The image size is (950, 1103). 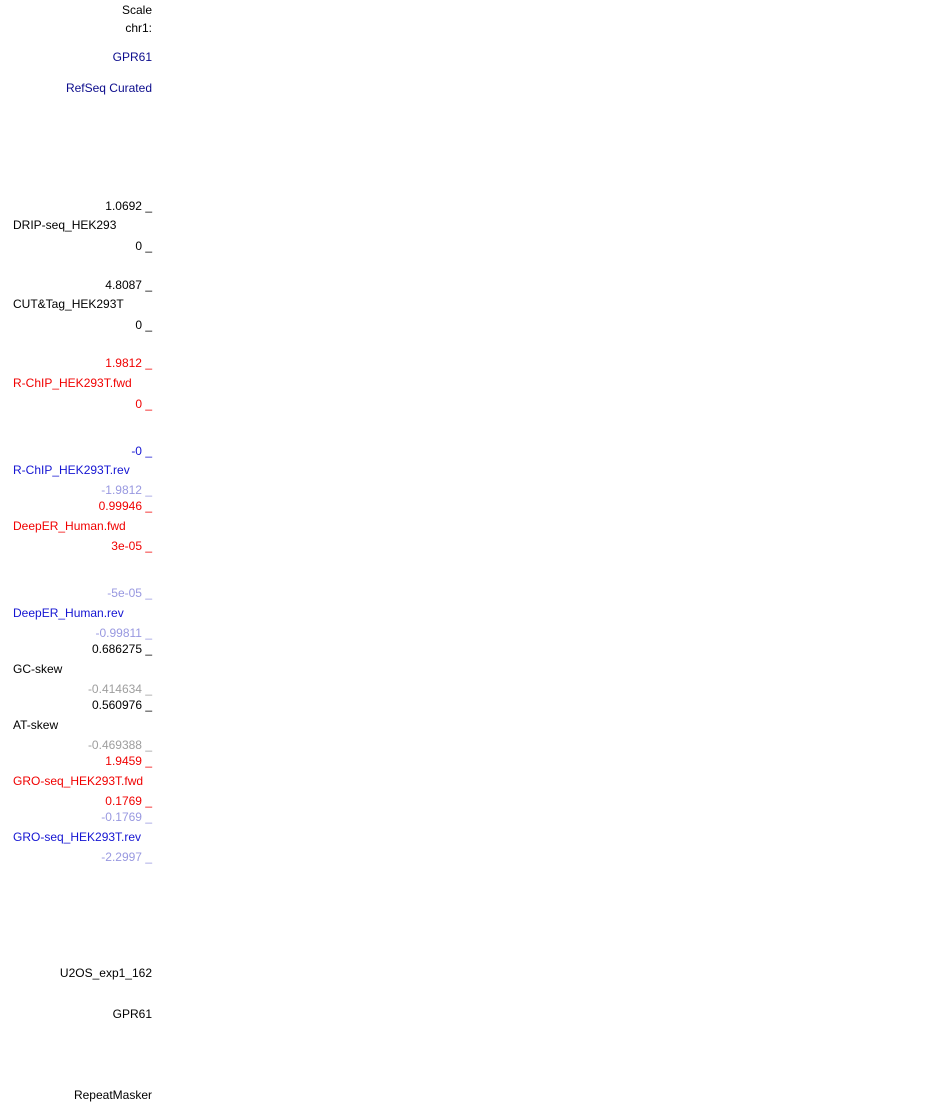 I want to click on chrom-position-label: chr1:, so click(x=138, y=28).